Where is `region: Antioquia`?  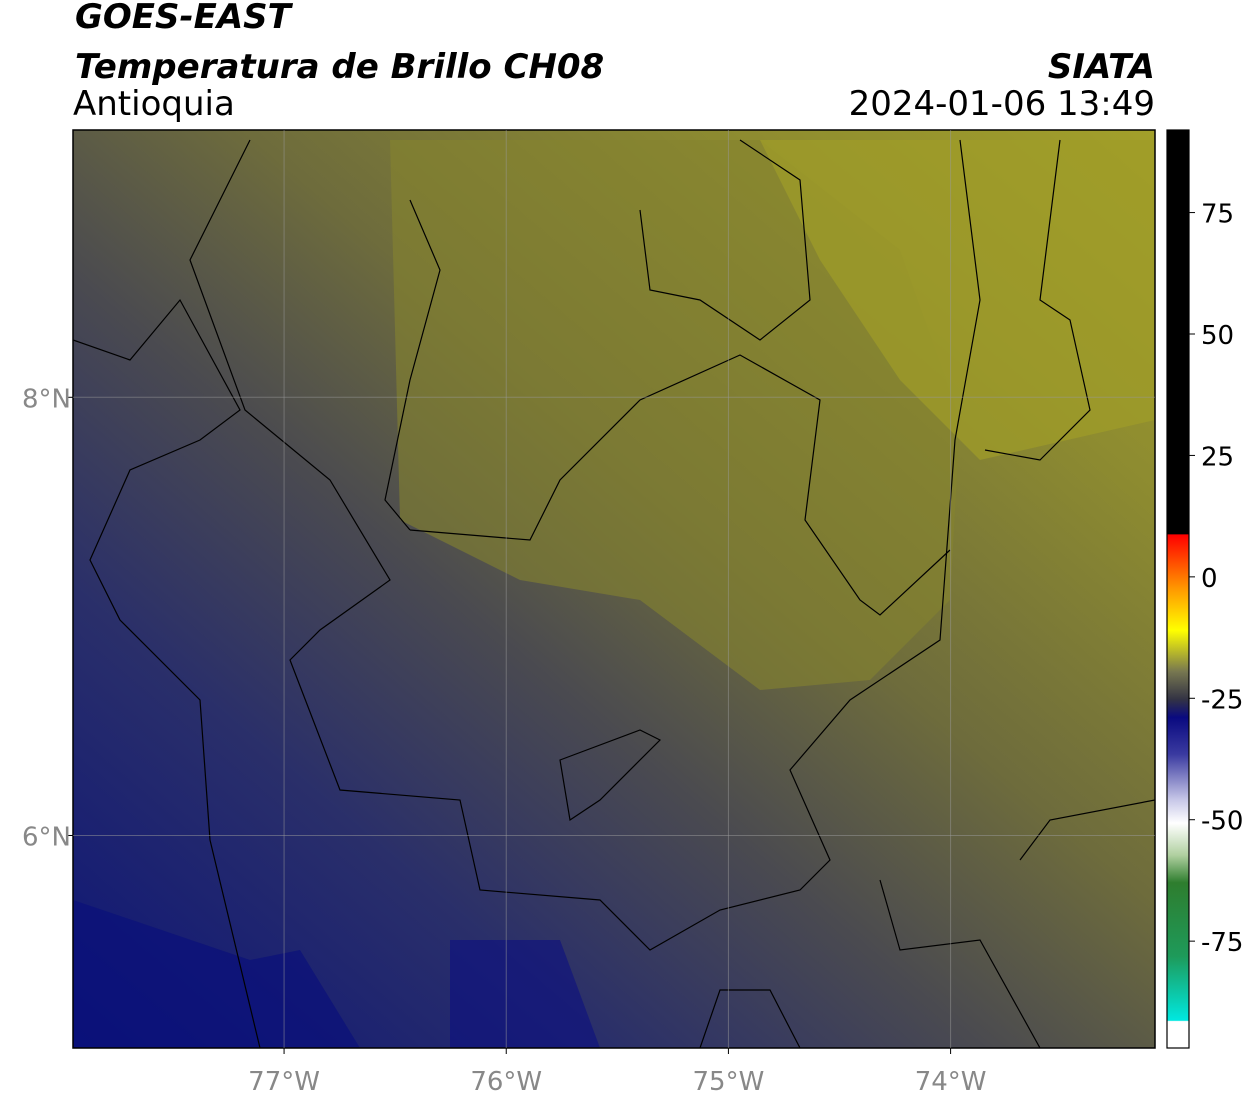
region: Antioquia is located at coordinates (154, 104).